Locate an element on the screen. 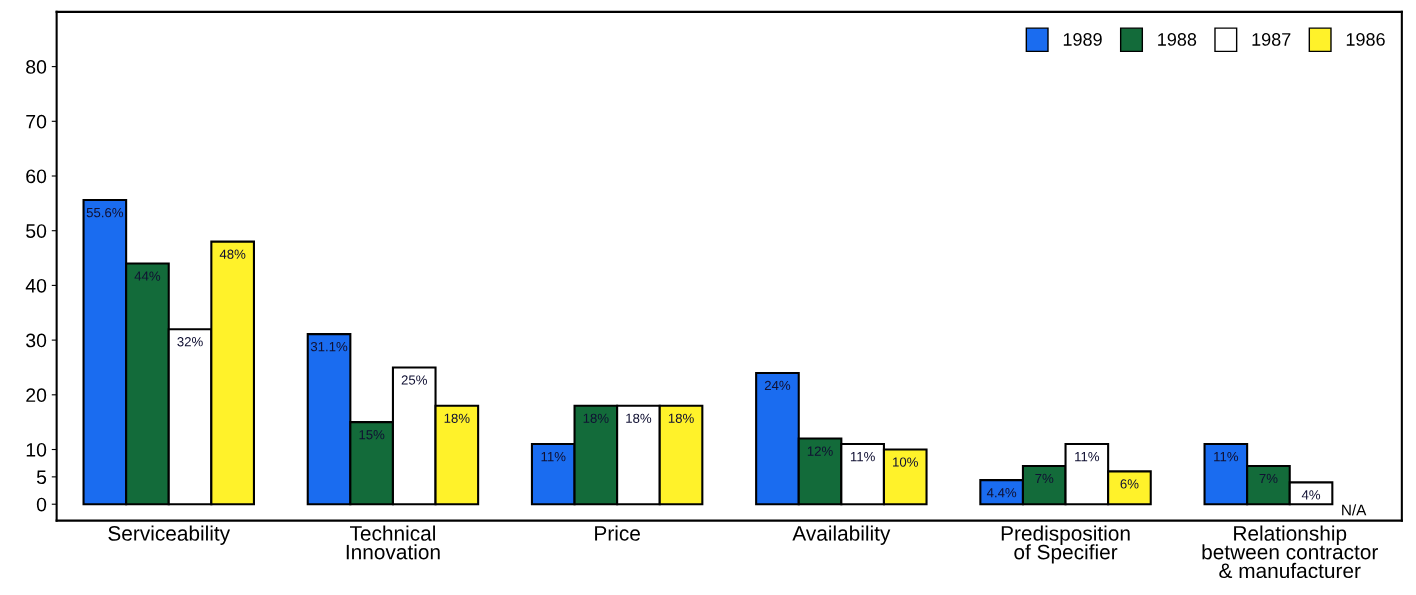 This screenshot has height=595, width=1416. legend-label: 1986 is located at coordinates (1365, 39).